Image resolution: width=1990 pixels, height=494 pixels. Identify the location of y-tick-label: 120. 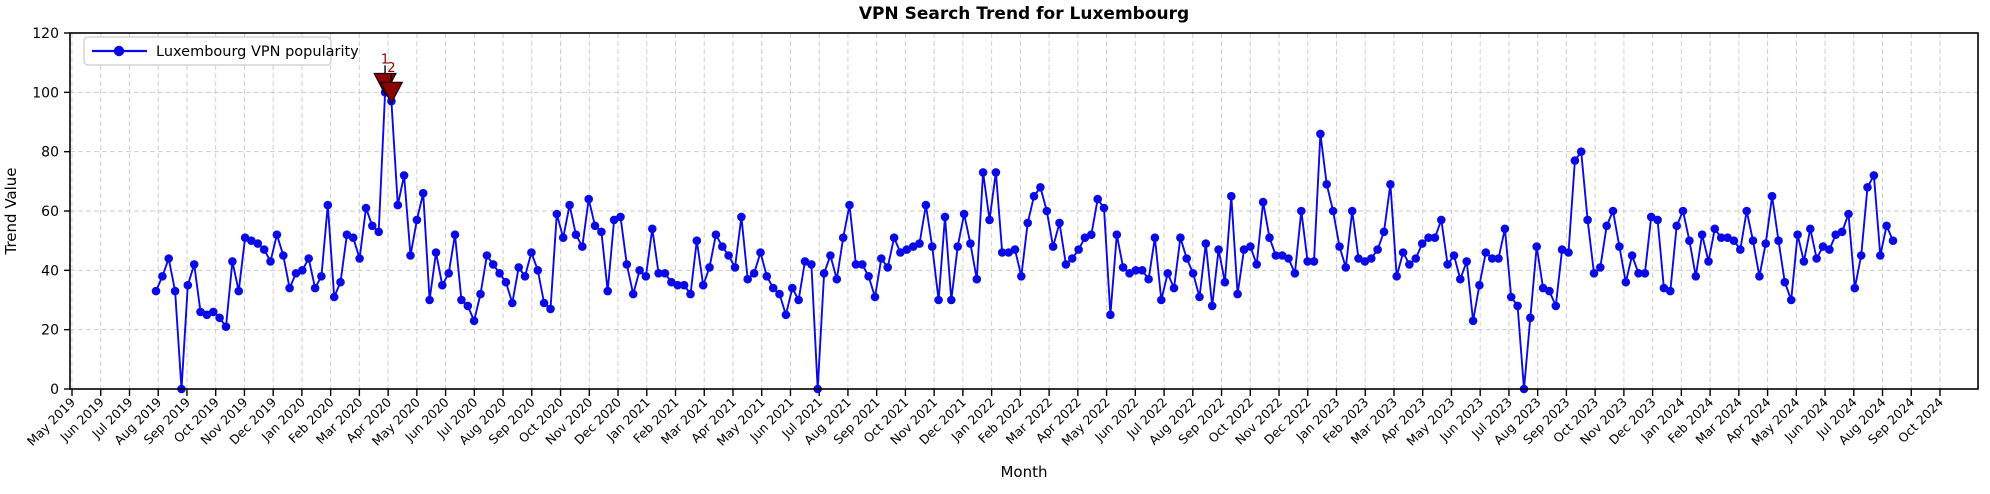
(45, 34).